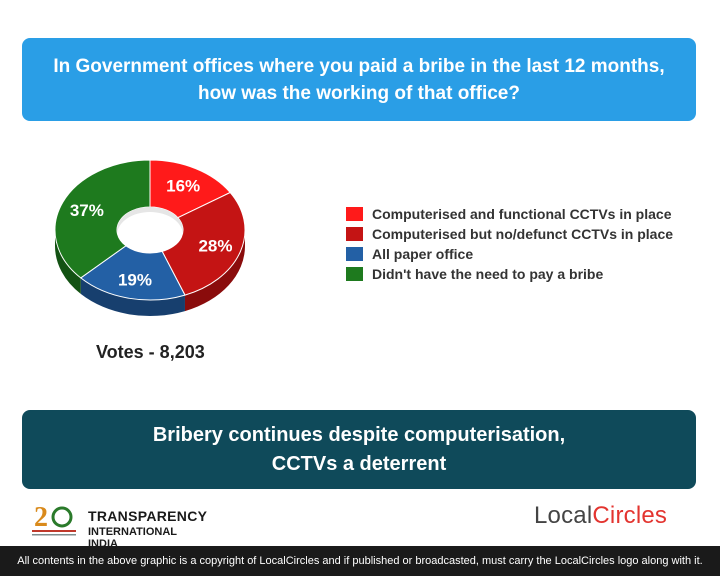 The width and height of the screenshot is (720, 576). What do you see at coordinates (135, 279) in the screenshot?
I see `slice-label-2: 19%` at bounding box center [135, 279].